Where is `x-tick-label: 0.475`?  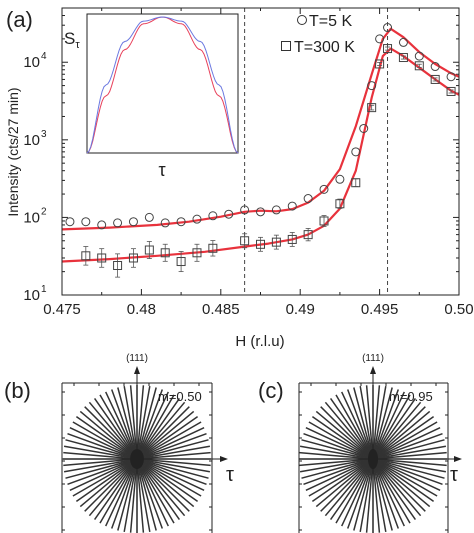
x-tick-label: 0.475 is located at coordinates (62, 309).